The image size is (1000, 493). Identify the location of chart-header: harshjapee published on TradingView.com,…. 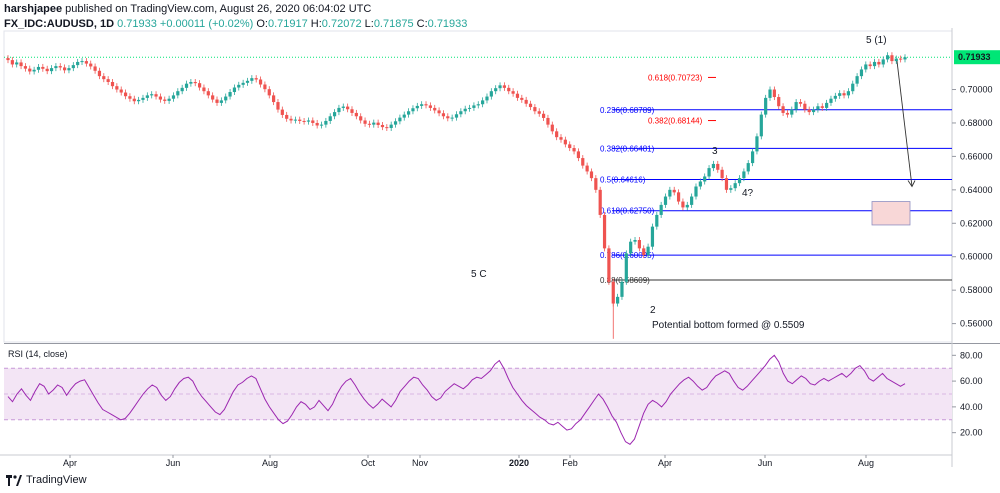
(235, 16).